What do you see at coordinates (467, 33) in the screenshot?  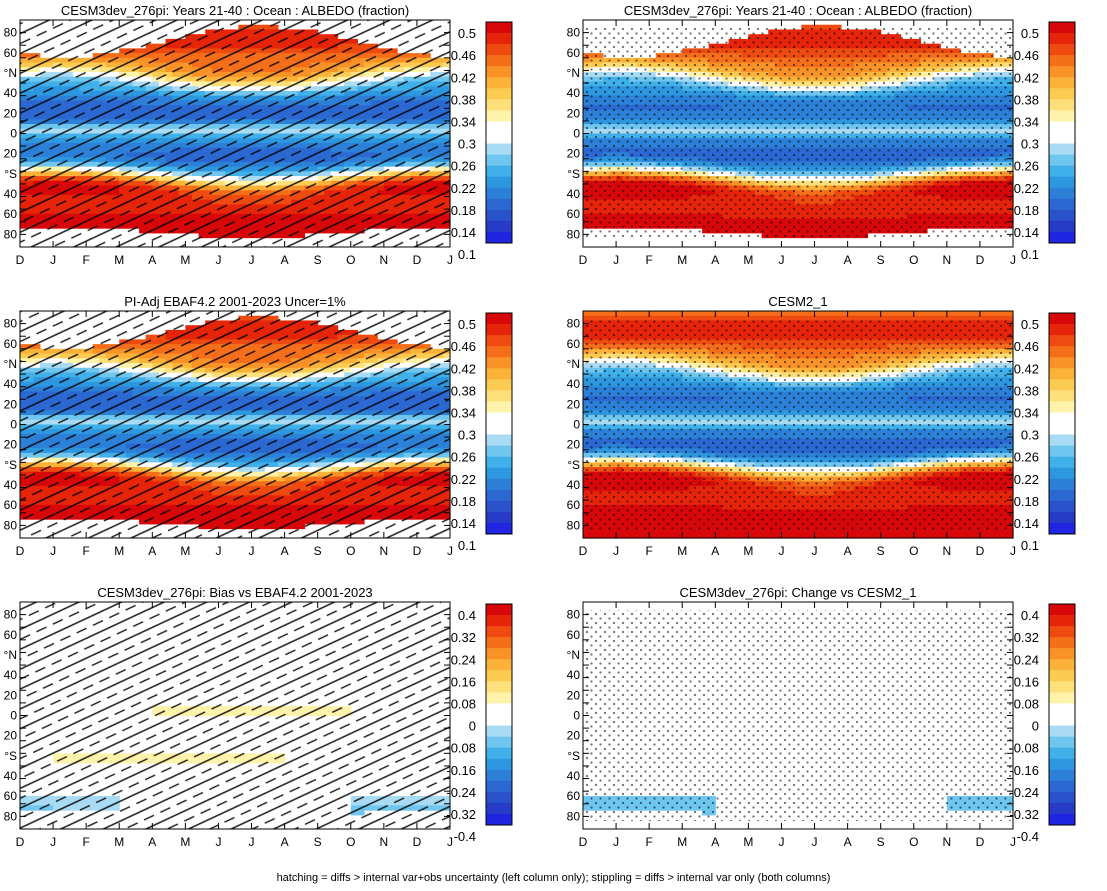 I see `colorbar-label: 0.5` at bounding box center [467, 33].